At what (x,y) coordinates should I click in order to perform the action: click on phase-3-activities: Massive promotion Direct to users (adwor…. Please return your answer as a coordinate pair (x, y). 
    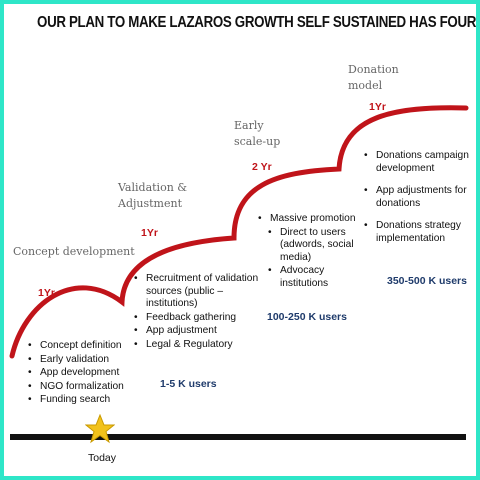
    Looking at the image, I should click on (314, 252).